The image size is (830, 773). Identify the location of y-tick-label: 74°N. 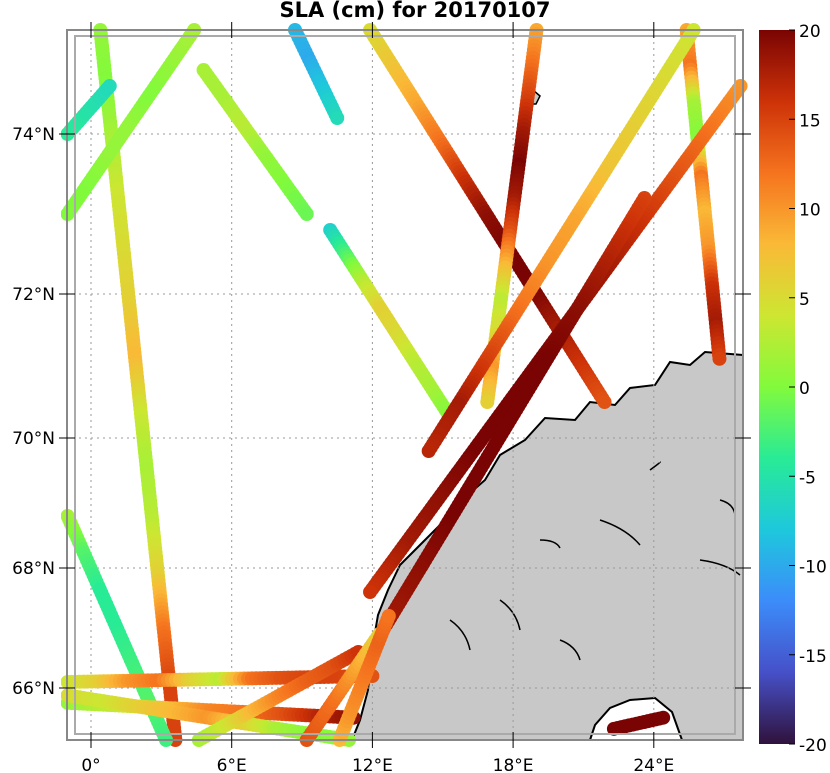
(33, 135).